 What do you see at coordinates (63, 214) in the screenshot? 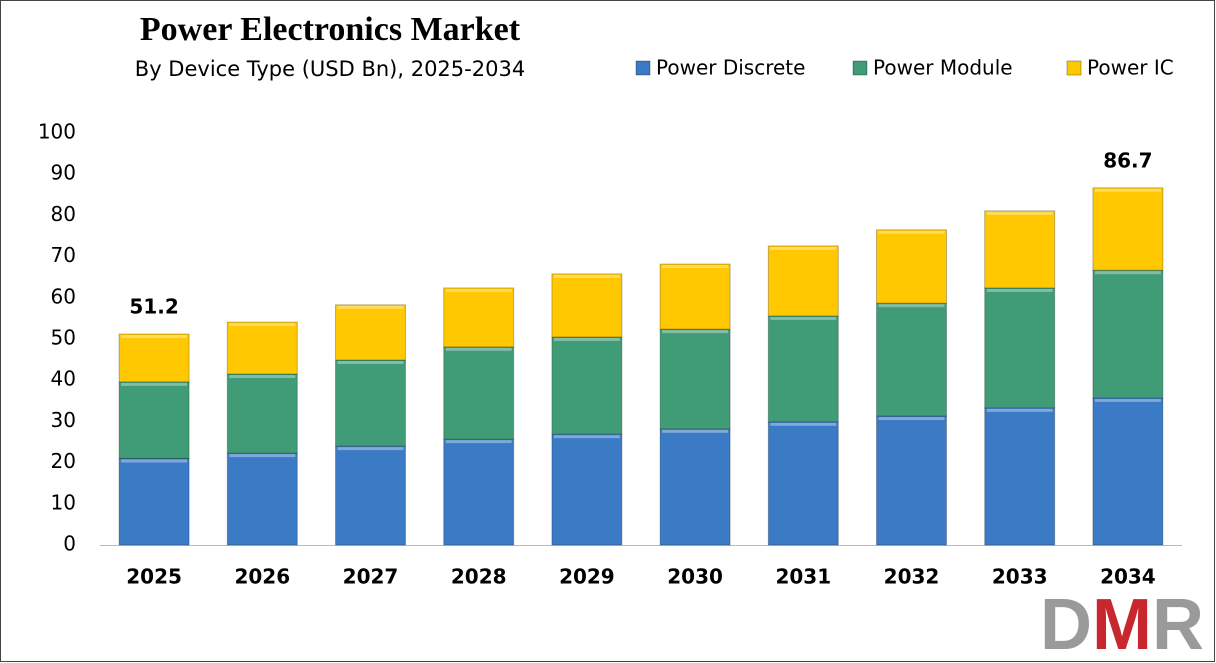
I see `y-tick-label: 80` at bounding box center [63, 214].